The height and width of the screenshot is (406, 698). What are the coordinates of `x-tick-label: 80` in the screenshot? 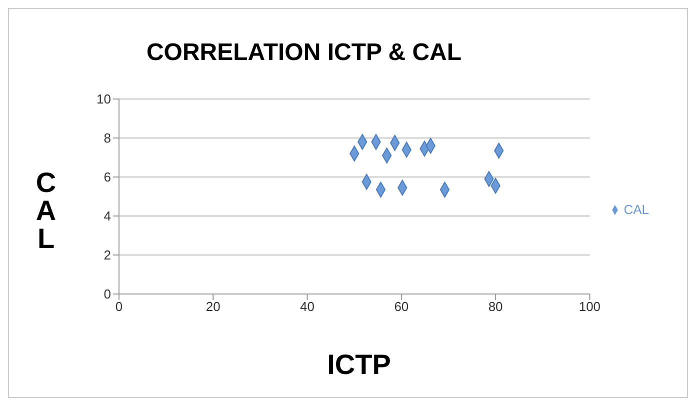 It's located at (495, 306).